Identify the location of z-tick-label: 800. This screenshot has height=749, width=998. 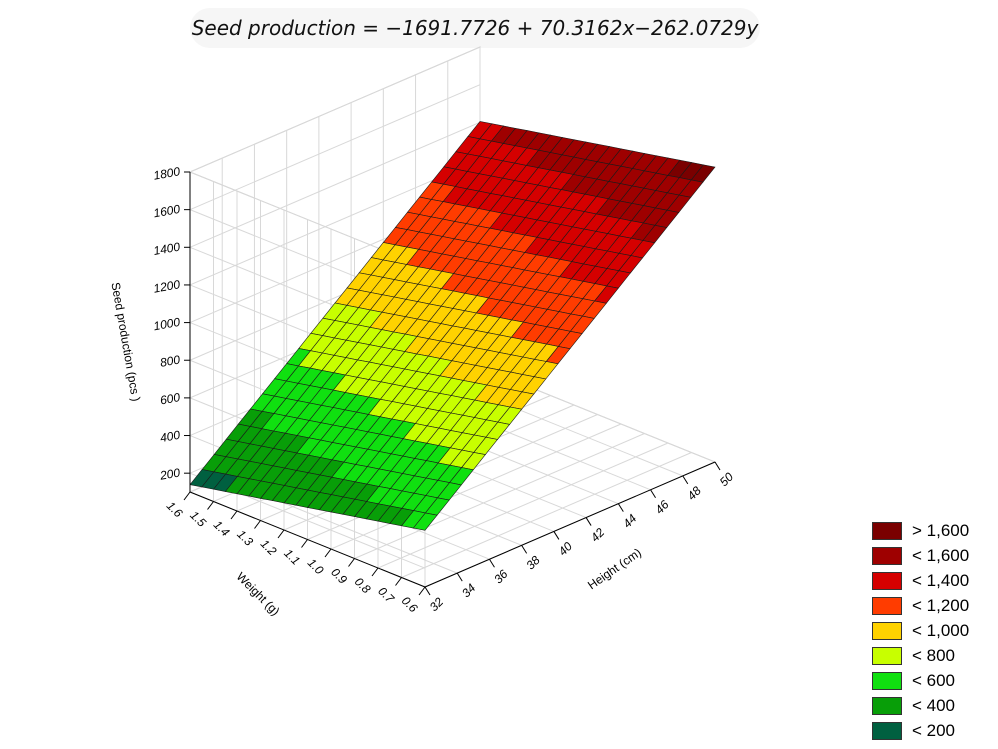
(170, 360).